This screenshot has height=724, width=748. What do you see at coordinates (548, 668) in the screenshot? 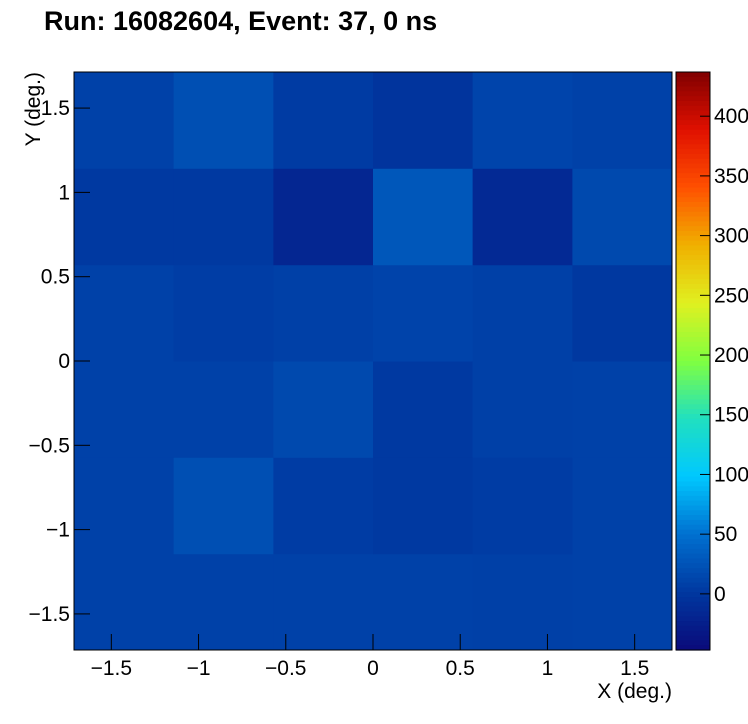
I see `x-tick-label: 1` at bounding box center [548, 668].